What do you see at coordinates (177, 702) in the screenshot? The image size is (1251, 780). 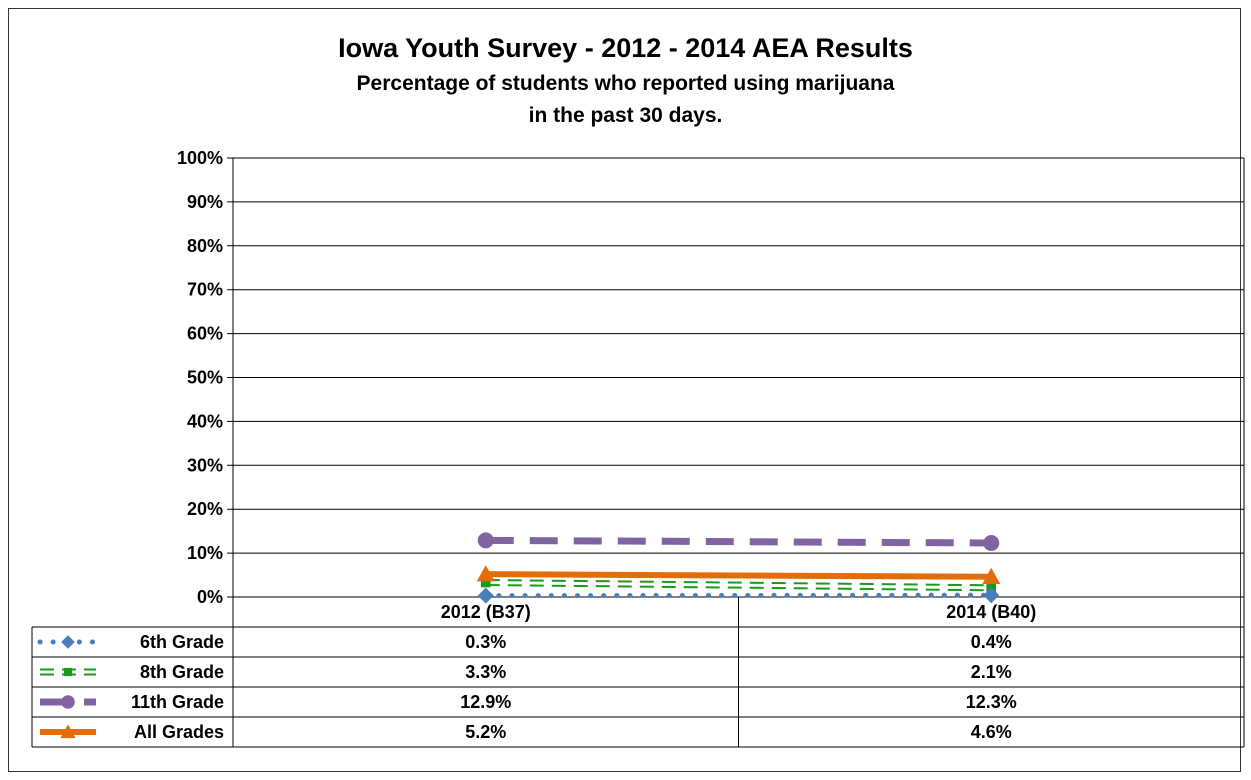 I see `series-name-label: 11th Grade` at bounding box center [177, 702].